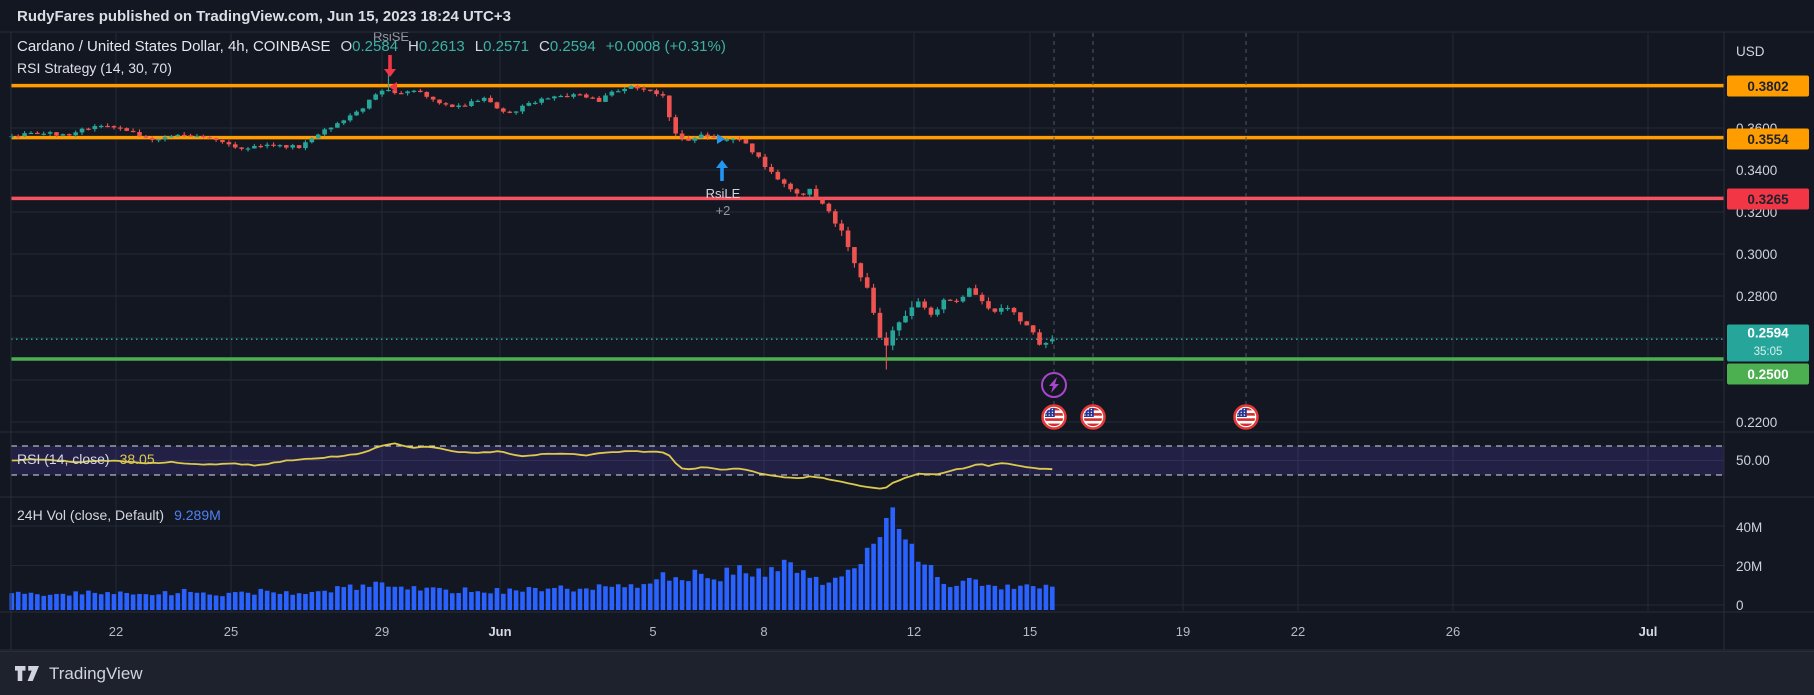 The height and width of the screenshot is (695, 1814). I want to click on marker-label-rsile: RsiLE, so click(723, 193).